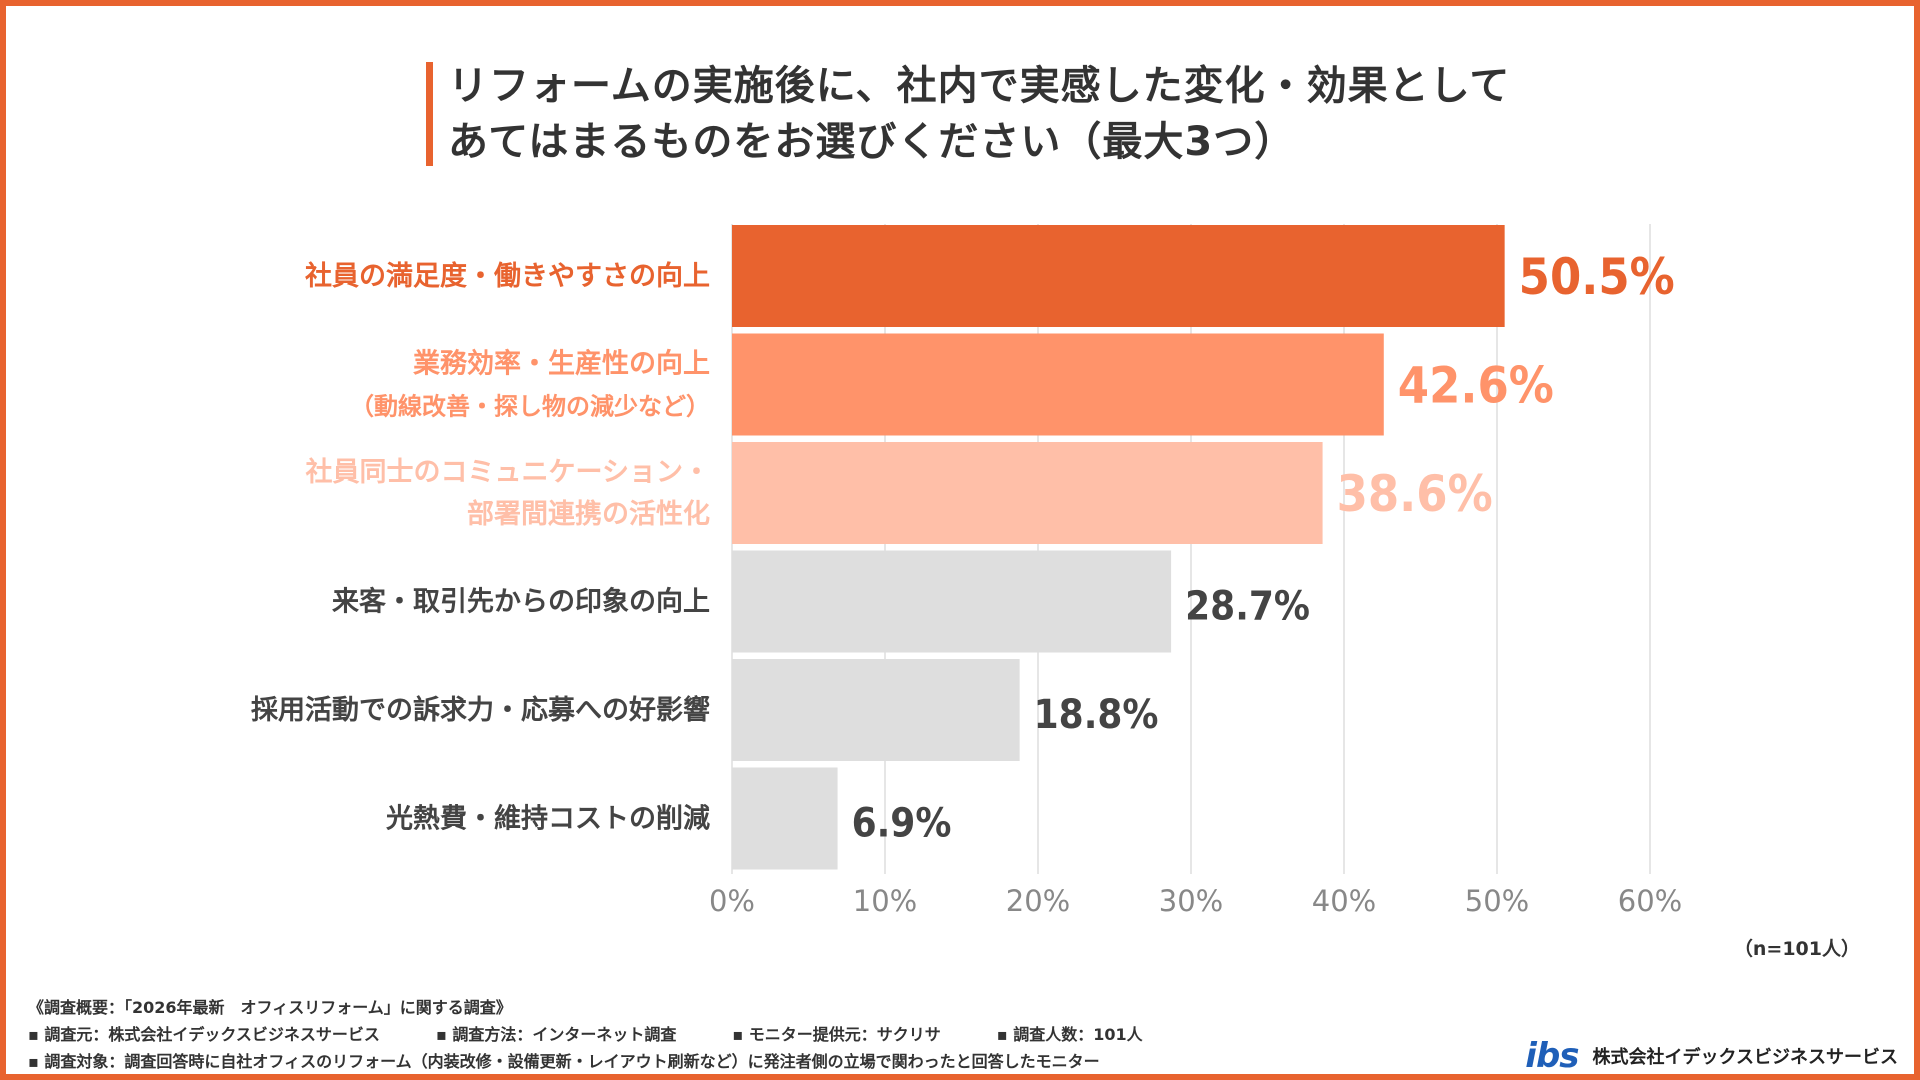 The height and width of the screenshot is (1080, 1920). What do you see at coordinates (1745, 1057) in the screenshot?
I see `brand-name: 株式会社イデックスビジネスサービス` at bounding box center [1745, 1057].